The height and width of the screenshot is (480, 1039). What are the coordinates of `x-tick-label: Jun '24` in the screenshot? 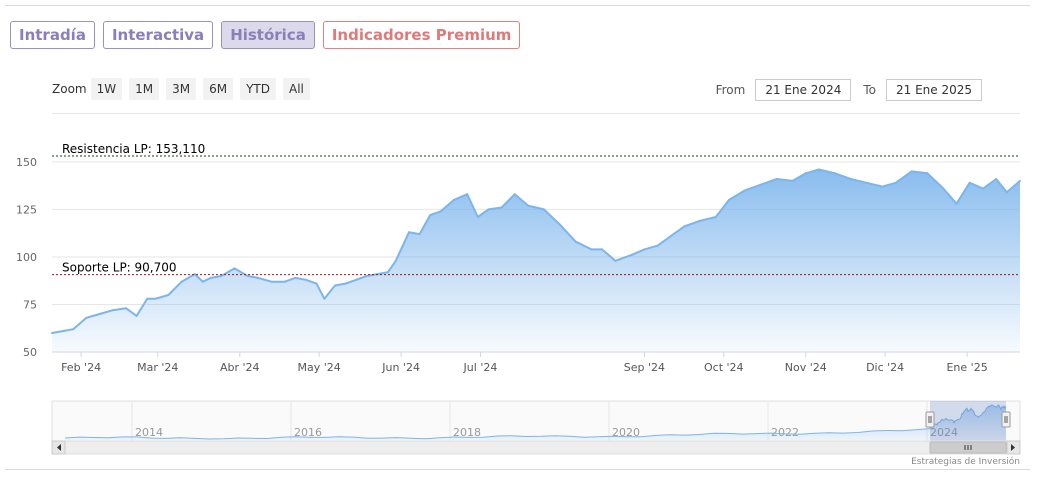 It's located at (400, 367).